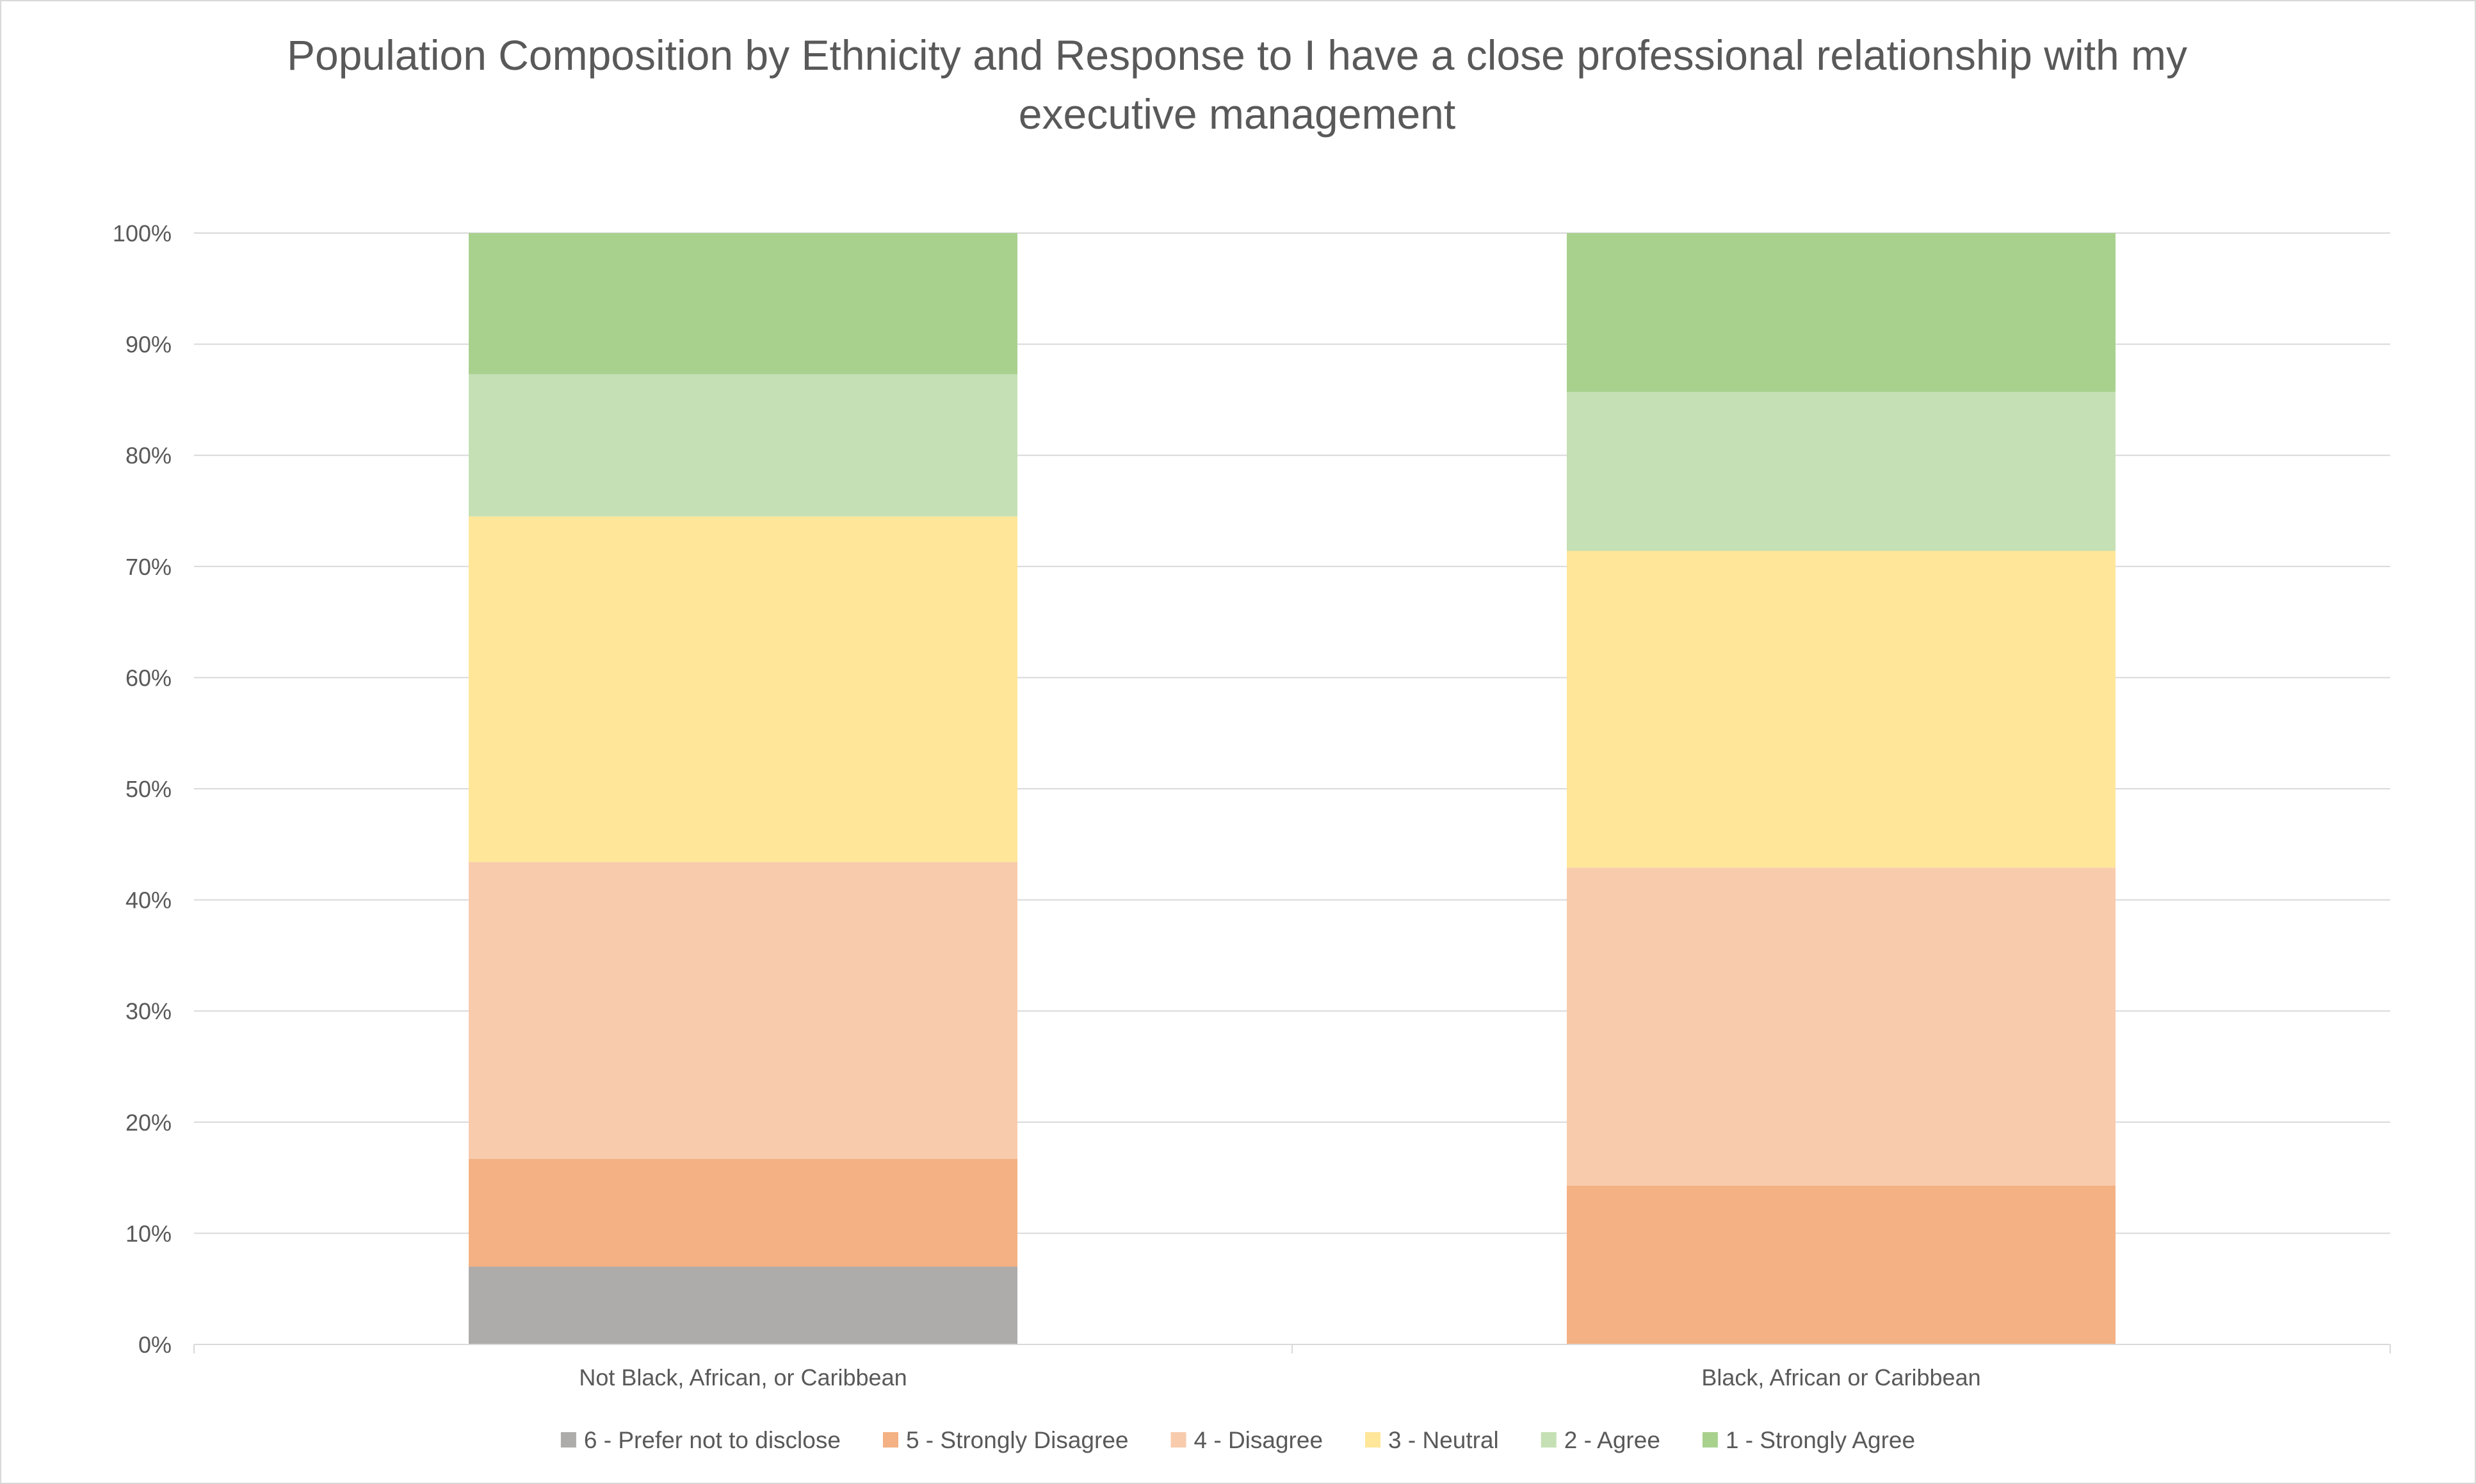 Image resolution: width=2476 pixels, height=1484 pixels. Describe the element at coordinates (1820, 1440) in the screenshot. I see `legend-label: 1 - Strongly Agree` at that location.